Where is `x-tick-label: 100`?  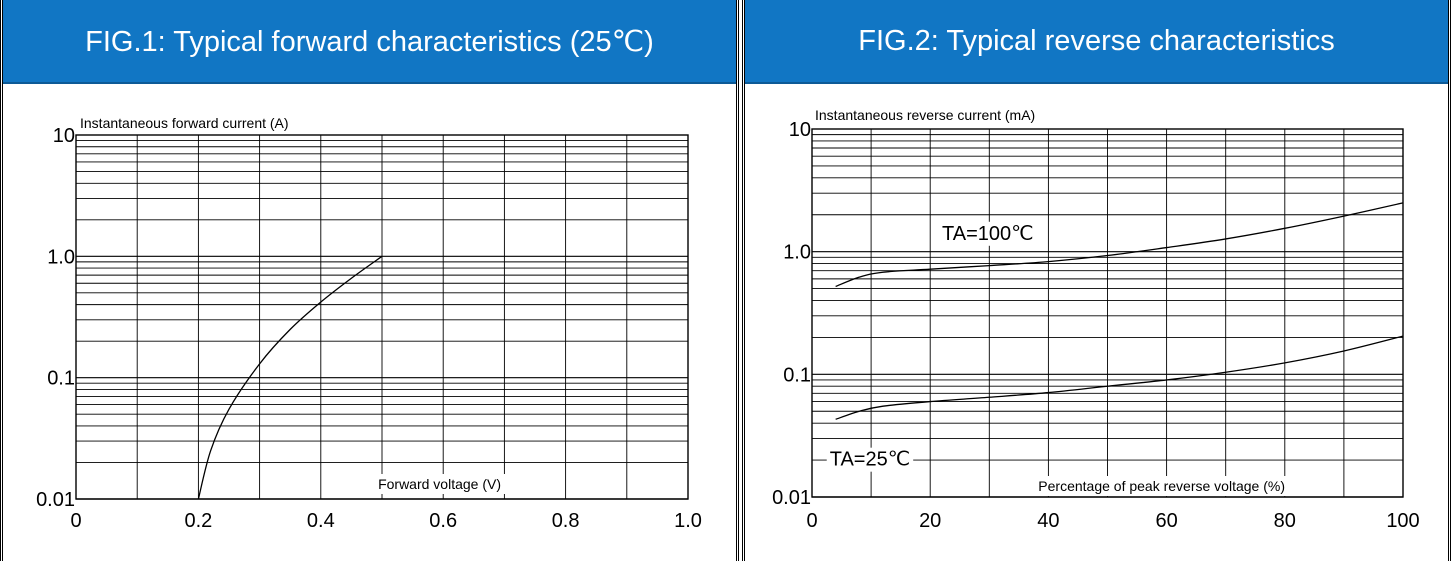 x-tick-label: 100 is located at coordinates (1402, 521).